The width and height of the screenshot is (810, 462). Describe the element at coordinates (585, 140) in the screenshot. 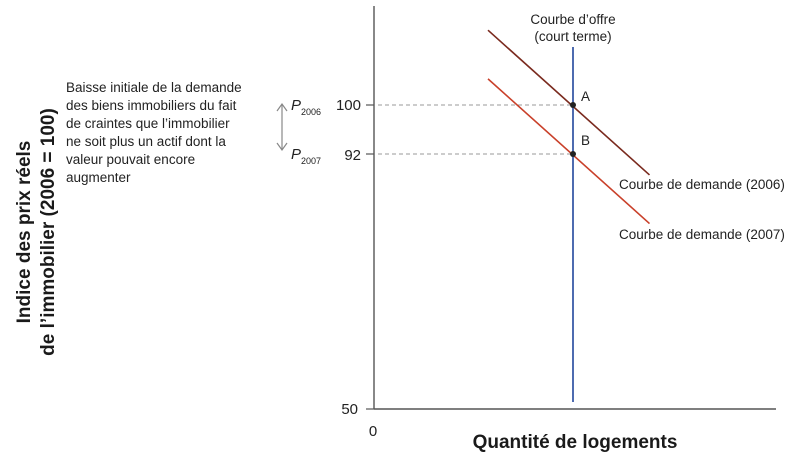

I see `point-b-label: B` at that location.